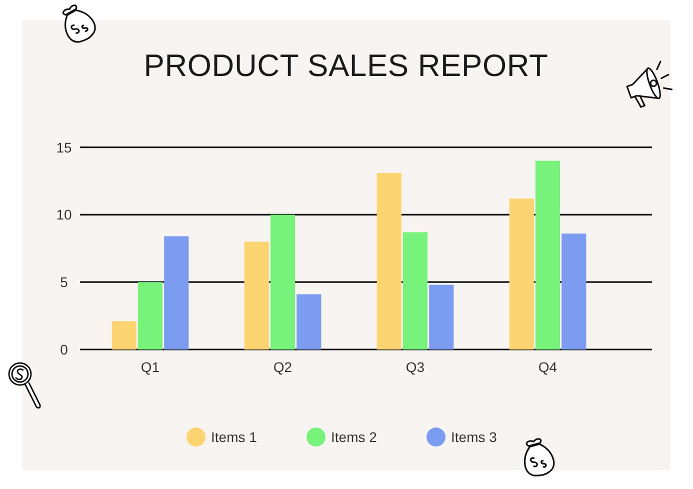 The width and height of the screenshot is (693, 489). I want to click on legend-label: Items 1, so click(234, 437).